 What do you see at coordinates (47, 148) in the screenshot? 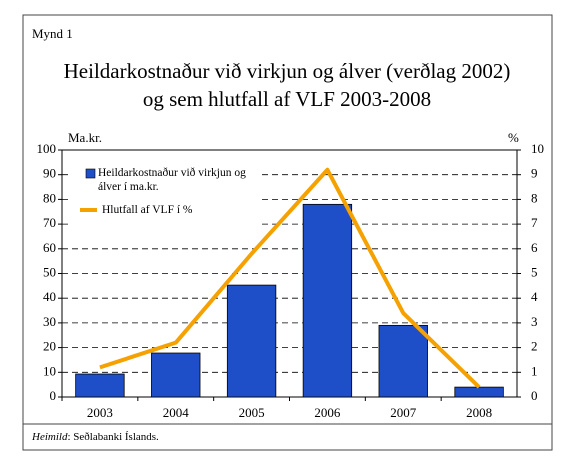
I see `y-tick-label: 100` at bounding box center [47, 148].